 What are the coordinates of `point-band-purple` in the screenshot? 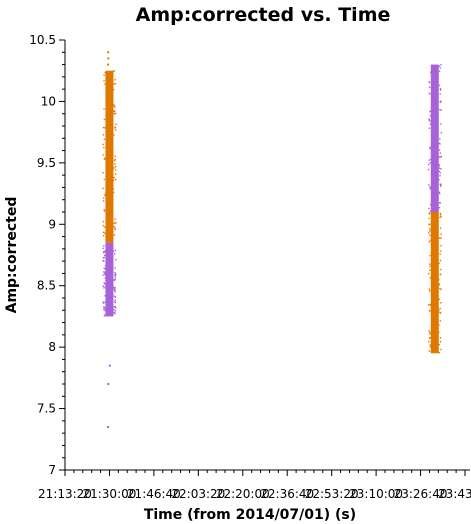 It's located at (434, 138).